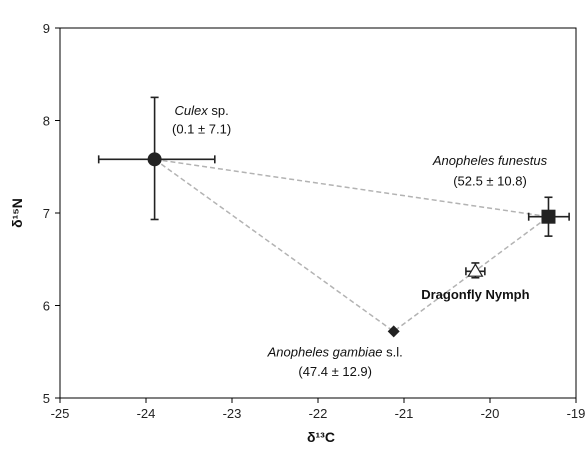 The height and width of the screenshot is (452, 587). I want to click on anopheles-funestus-value-label: (52.5 ± 10.8), so click(490, 180).